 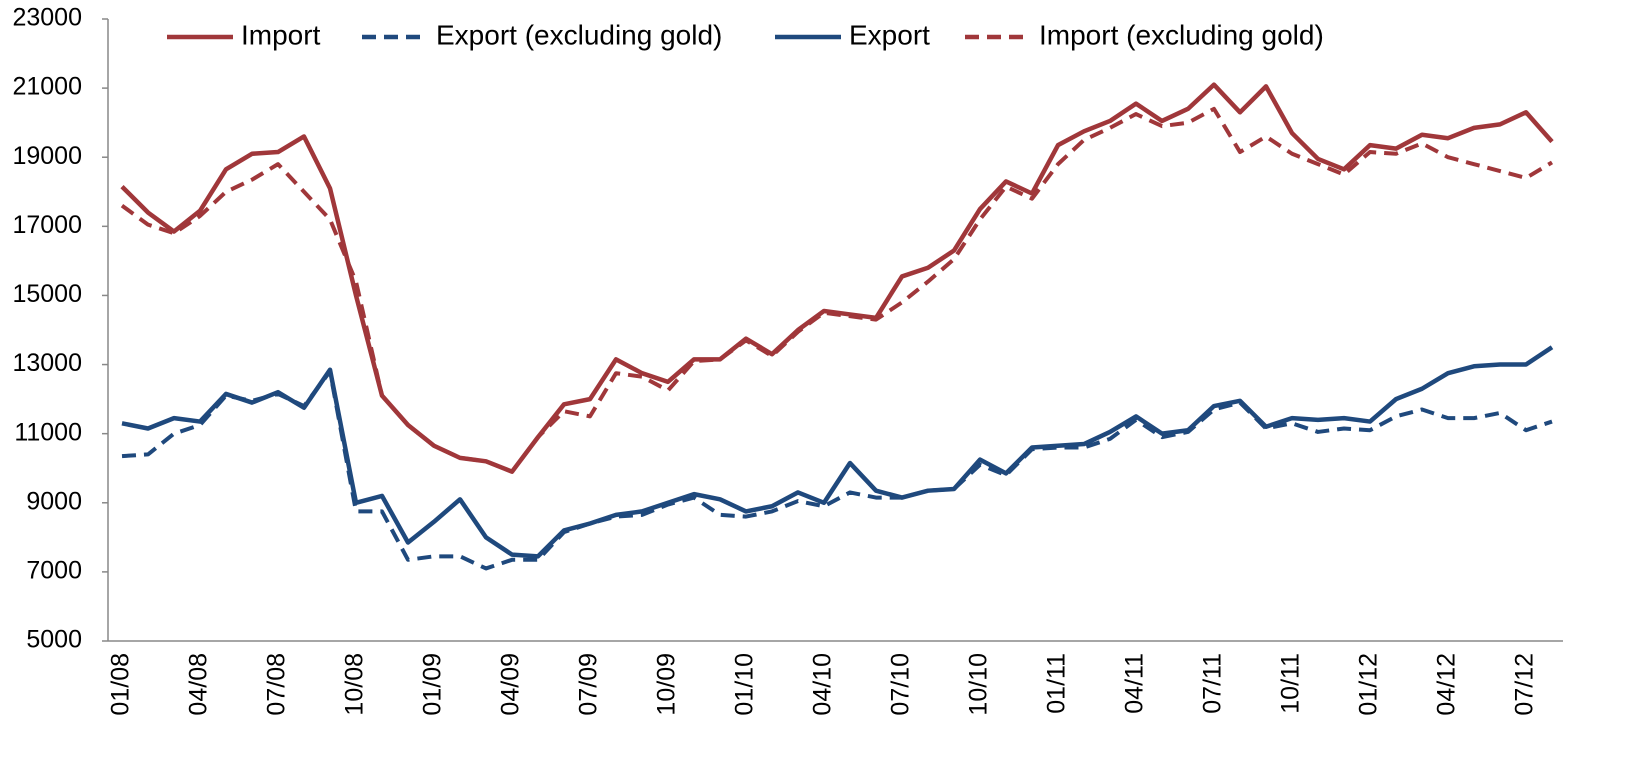 What do you see at coordinates (54, 501) in the screenshot?
I see `y-tick-label: 9000` at bounding box center [54, 501].